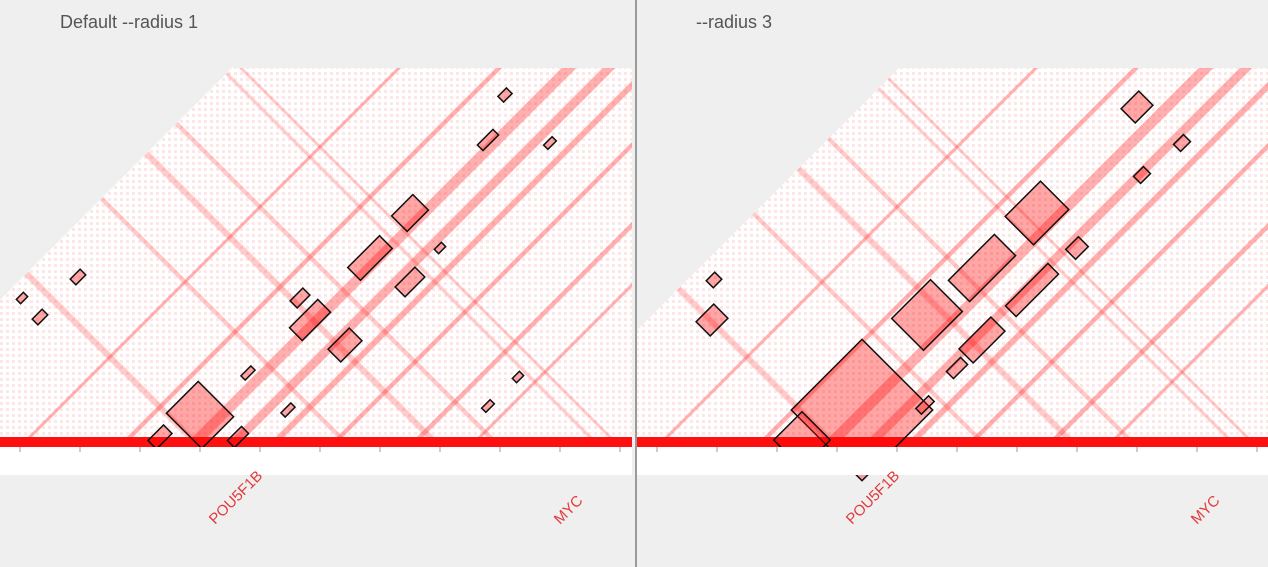 Image resolution: width=1268 pixels, height=567 pixels. Describe the element at coordinates (129, 22) in the screenshot. I see `panel-title: Default --radius 1` at that location.